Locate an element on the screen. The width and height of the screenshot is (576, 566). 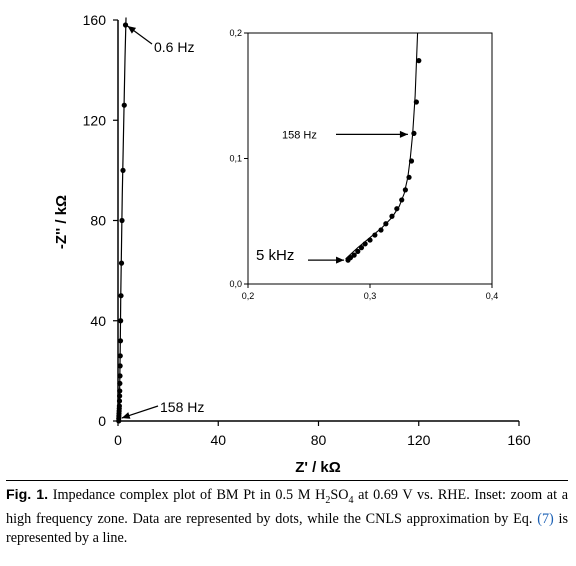
main-y-tick-label: 120 is located at coordinates (95, 120).